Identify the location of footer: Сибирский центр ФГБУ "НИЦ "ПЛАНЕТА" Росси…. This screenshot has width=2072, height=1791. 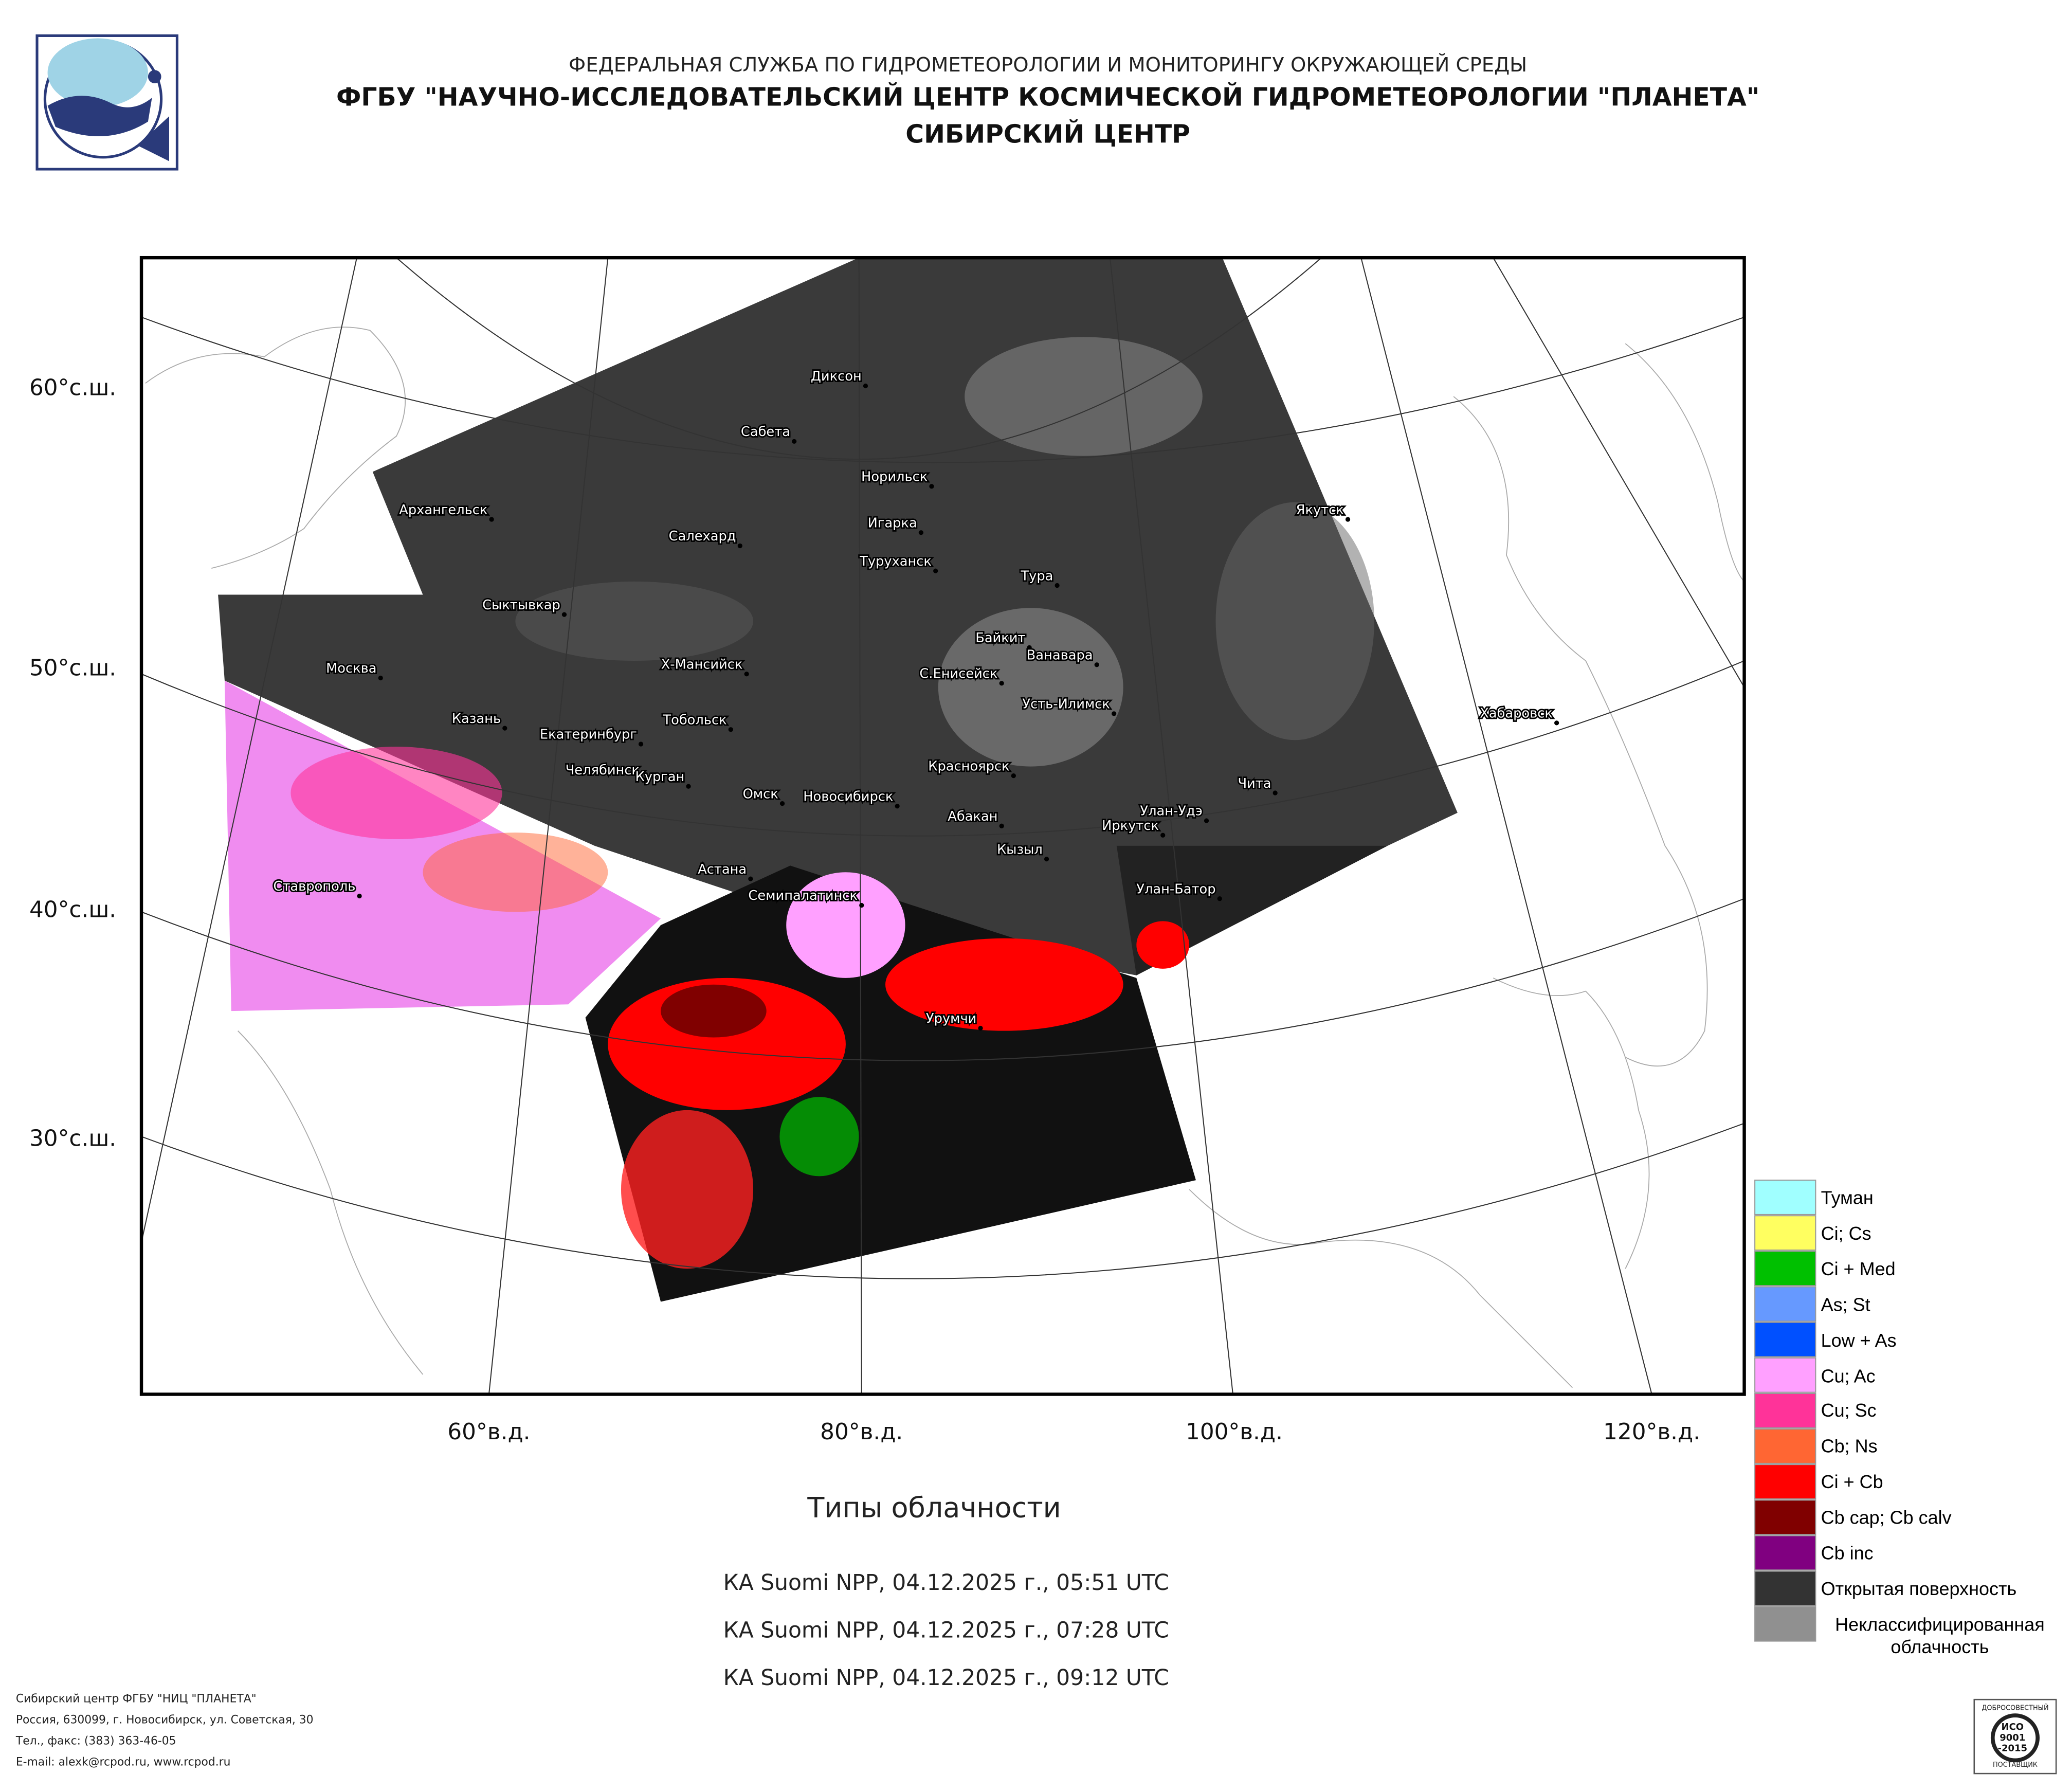
(164, 1730).